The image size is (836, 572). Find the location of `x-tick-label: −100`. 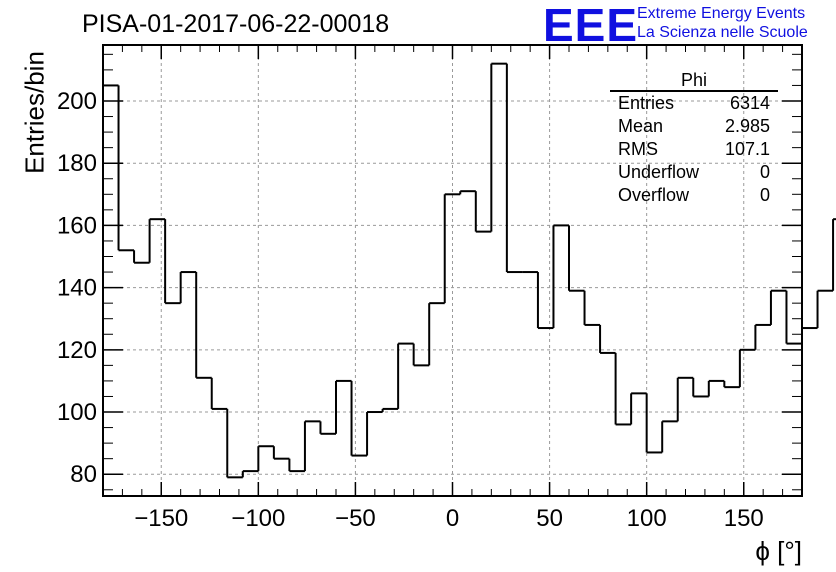

x-tick-label: −100 is located at coordinates (258, 518).